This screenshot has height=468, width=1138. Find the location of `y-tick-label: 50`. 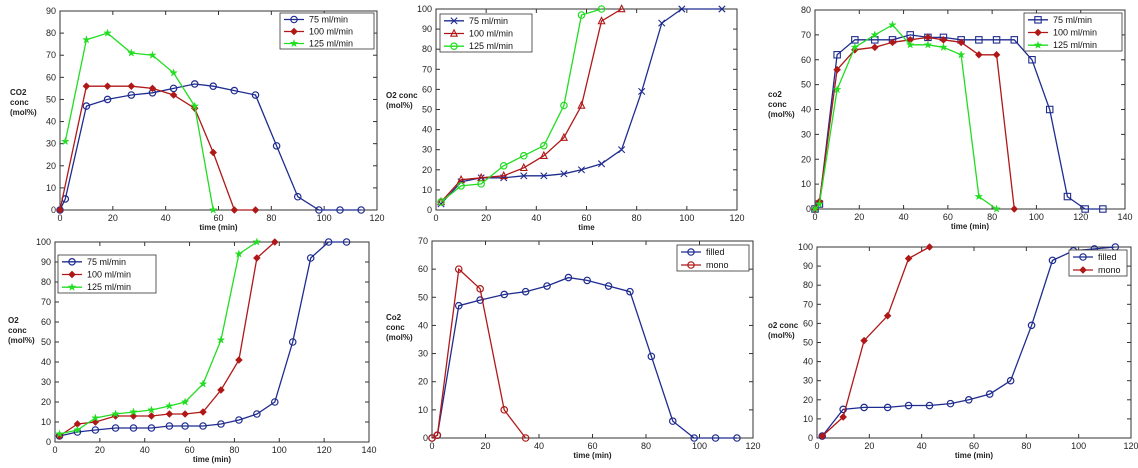

y-tick-label: 50 is located at coordinates (46, 342).